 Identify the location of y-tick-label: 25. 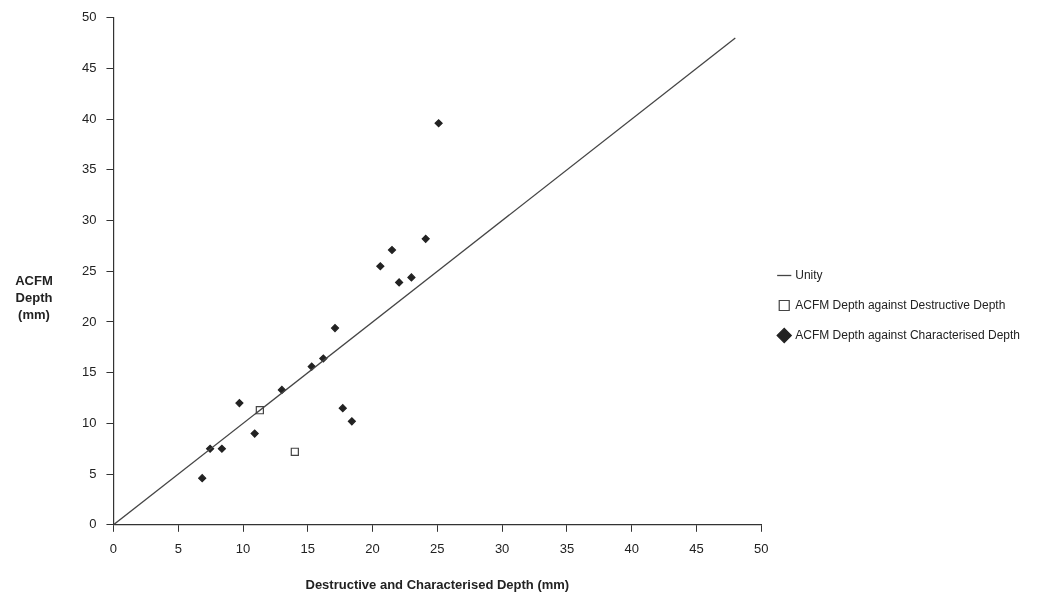
(89, 270).